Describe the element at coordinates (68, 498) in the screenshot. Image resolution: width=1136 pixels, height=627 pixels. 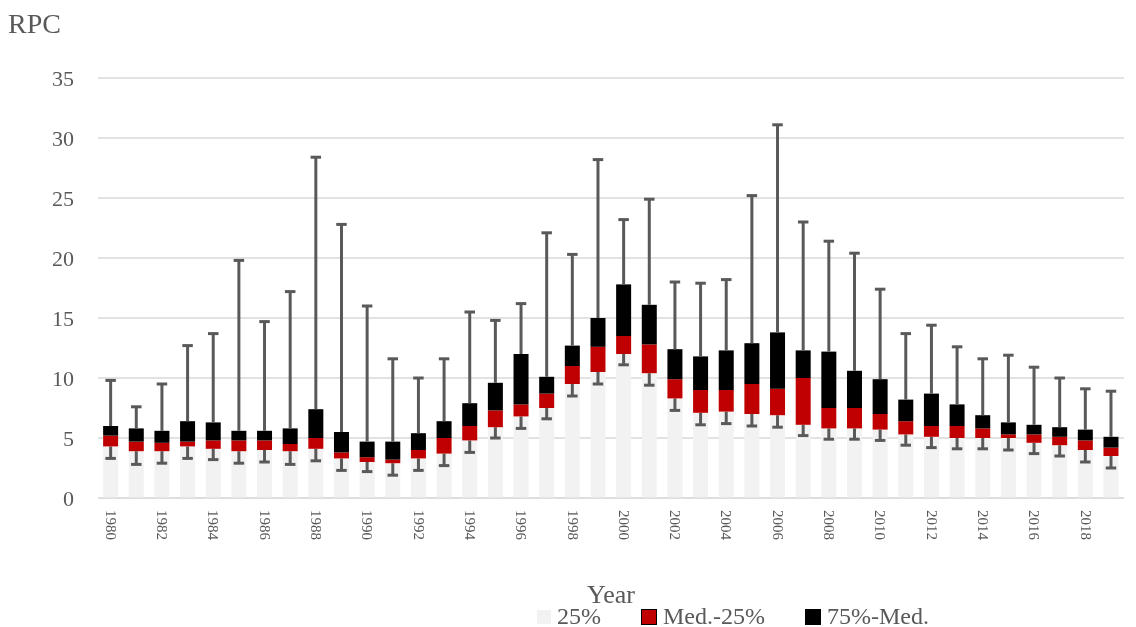
I see `y-tick-label: 0` at that location.